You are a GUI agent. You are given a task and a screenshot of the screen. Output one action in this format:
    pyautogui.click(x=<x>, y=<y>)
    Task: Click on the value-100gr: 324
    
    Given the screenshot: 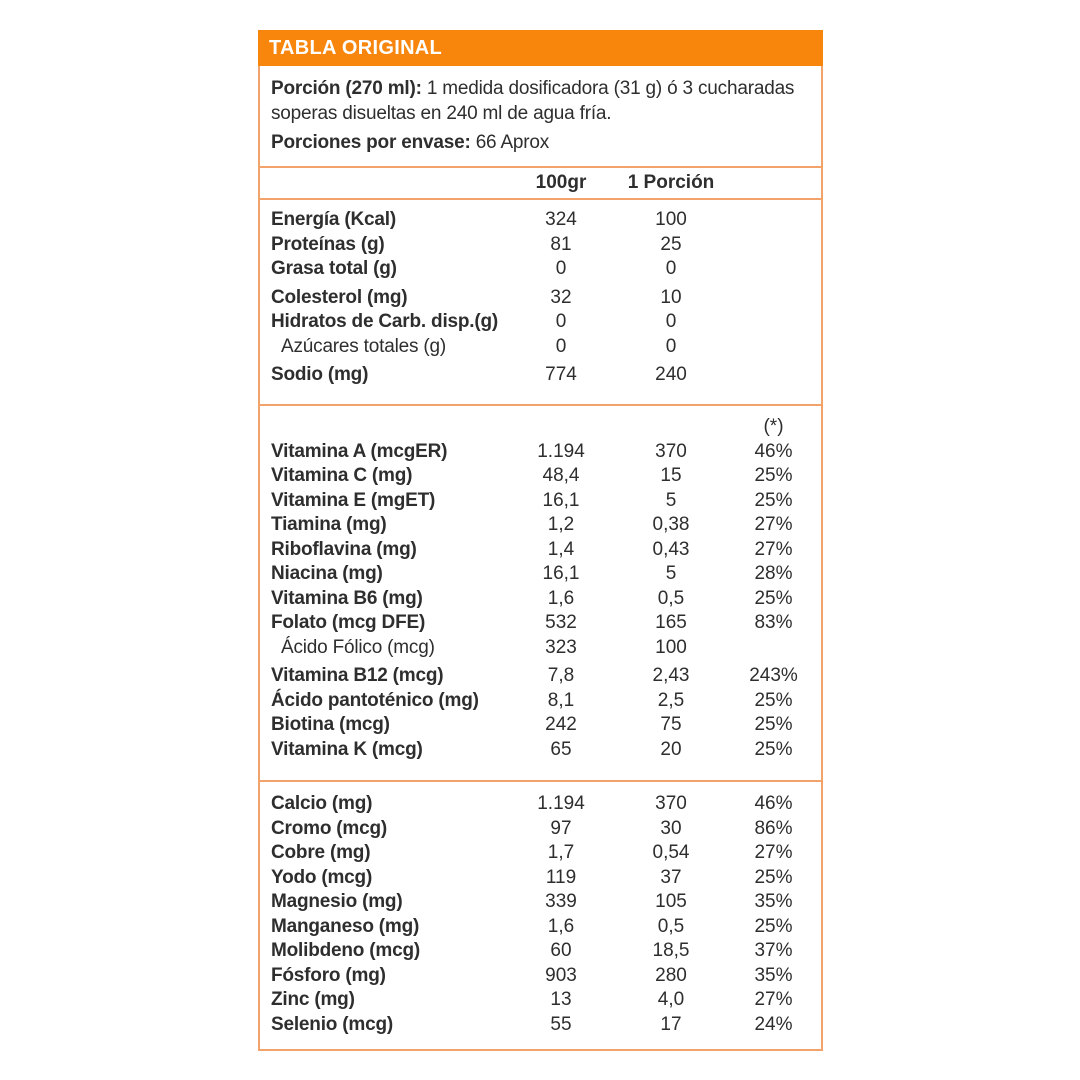 What is the action you would take?
    pyautogui.click(x=561, y=219)
    